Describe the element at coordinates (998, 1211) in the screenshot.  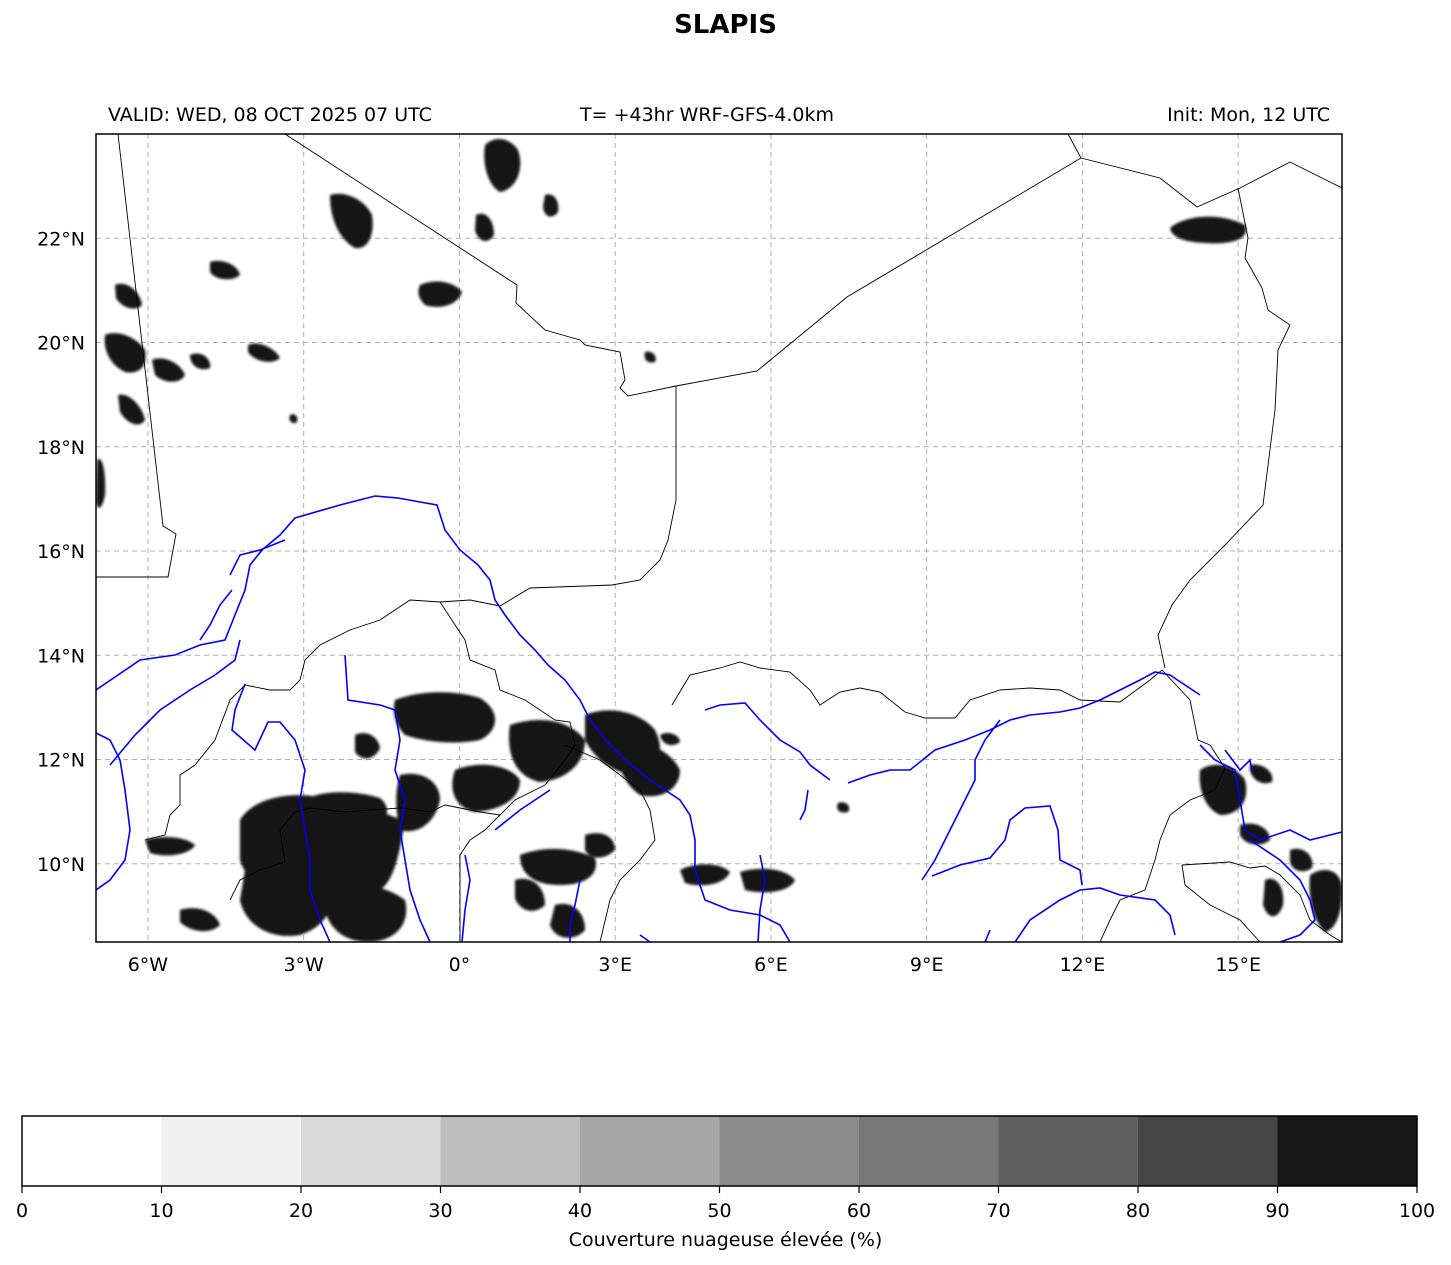
I see `colorbar-tick-label: 70` at that location.